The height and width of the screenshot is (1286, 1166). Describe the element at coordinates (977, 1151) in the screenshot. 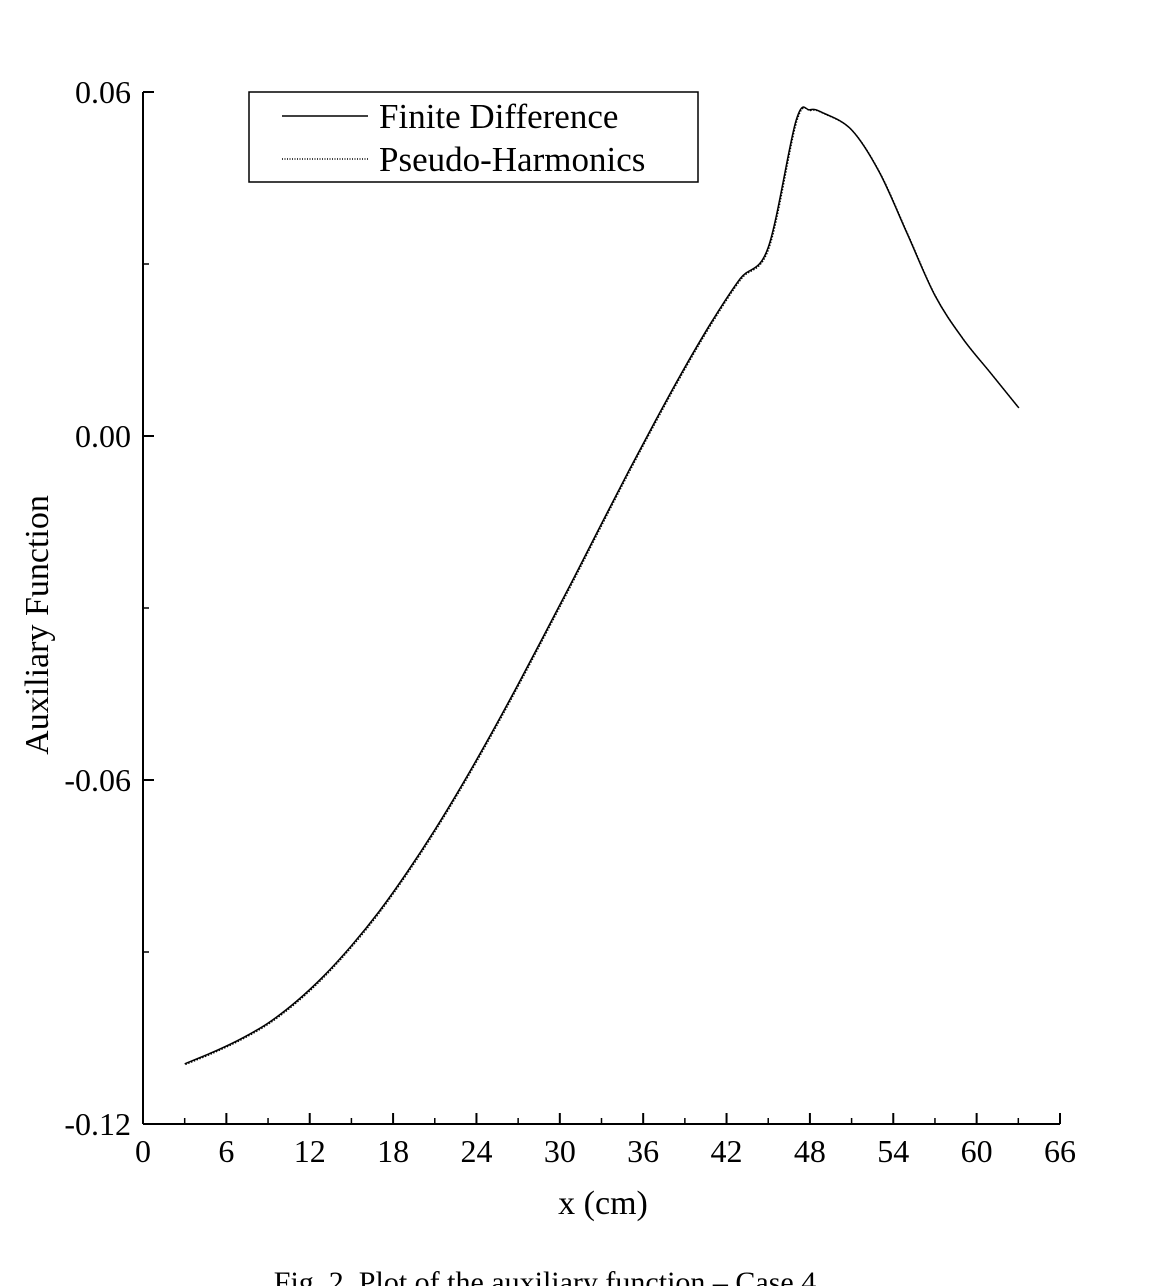

I see `x-tick-label: 60` at that location.